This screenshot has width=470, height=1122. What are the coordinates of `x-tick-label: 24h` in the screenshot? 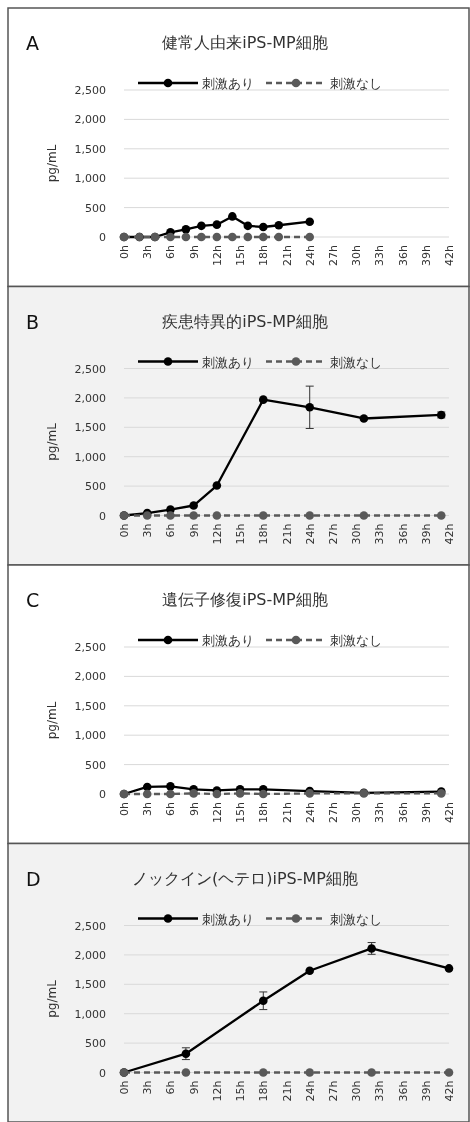 It's located at (310, 1091).